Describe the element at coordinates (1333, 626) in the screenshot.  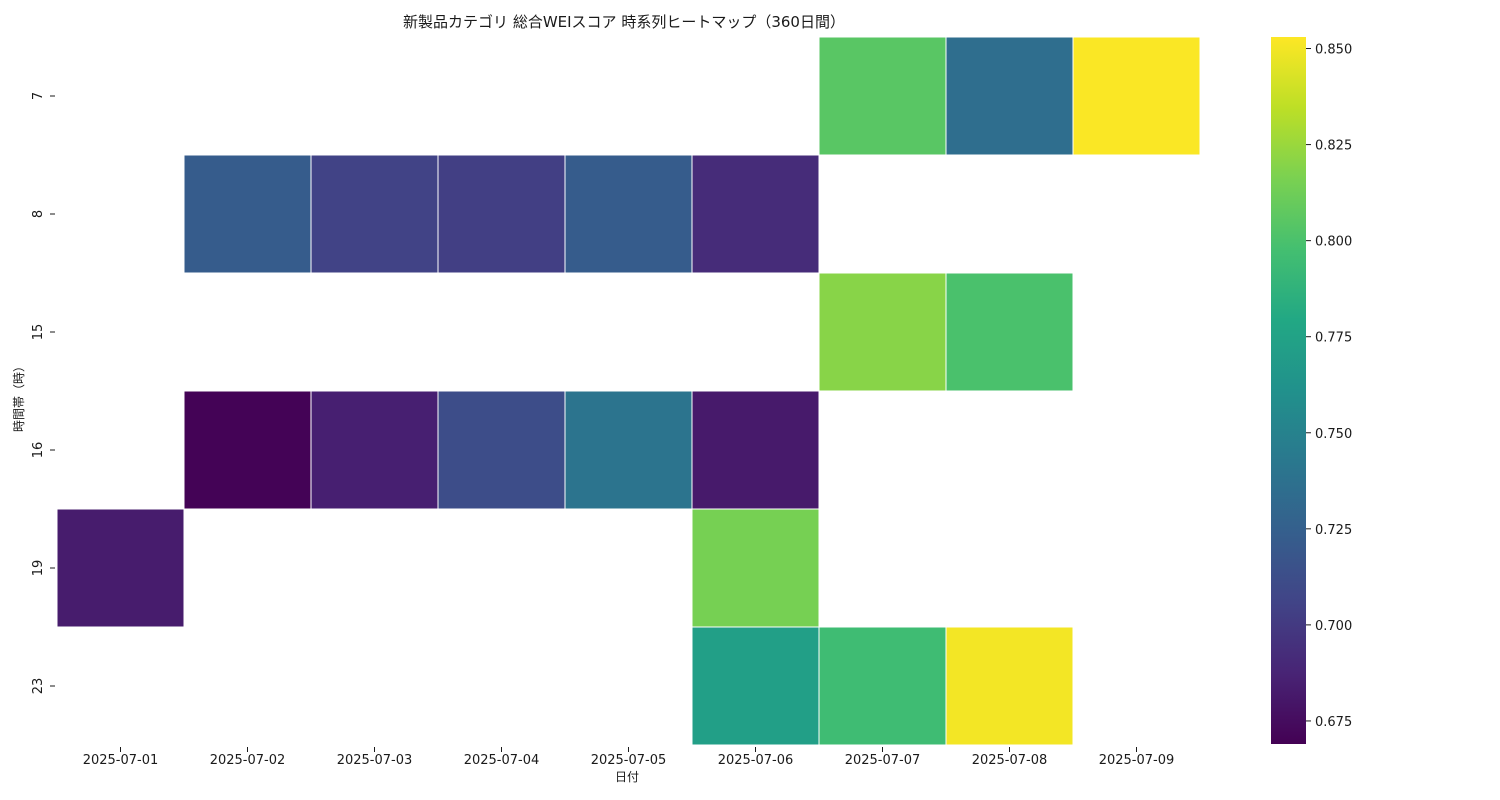
I see `colorbar-tick-label: 0.700` at that location.